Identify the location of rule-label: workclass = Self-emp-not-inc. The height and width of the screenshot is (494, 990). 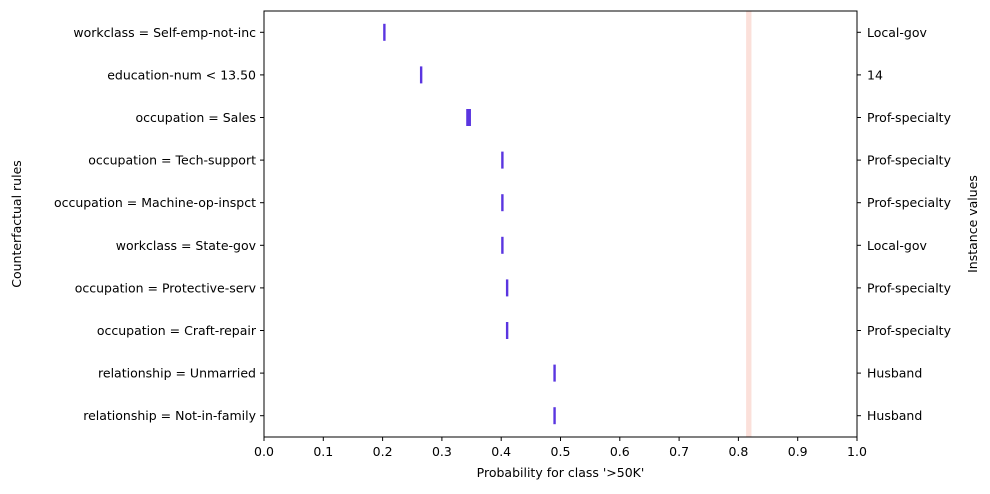
(164, 32).